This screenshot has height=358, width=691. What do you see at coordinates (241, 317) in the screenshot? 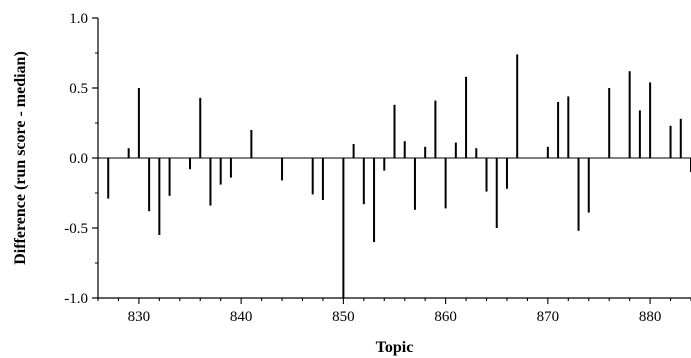
I see `x-tick-label: 840` at bounding box center [241, 317].